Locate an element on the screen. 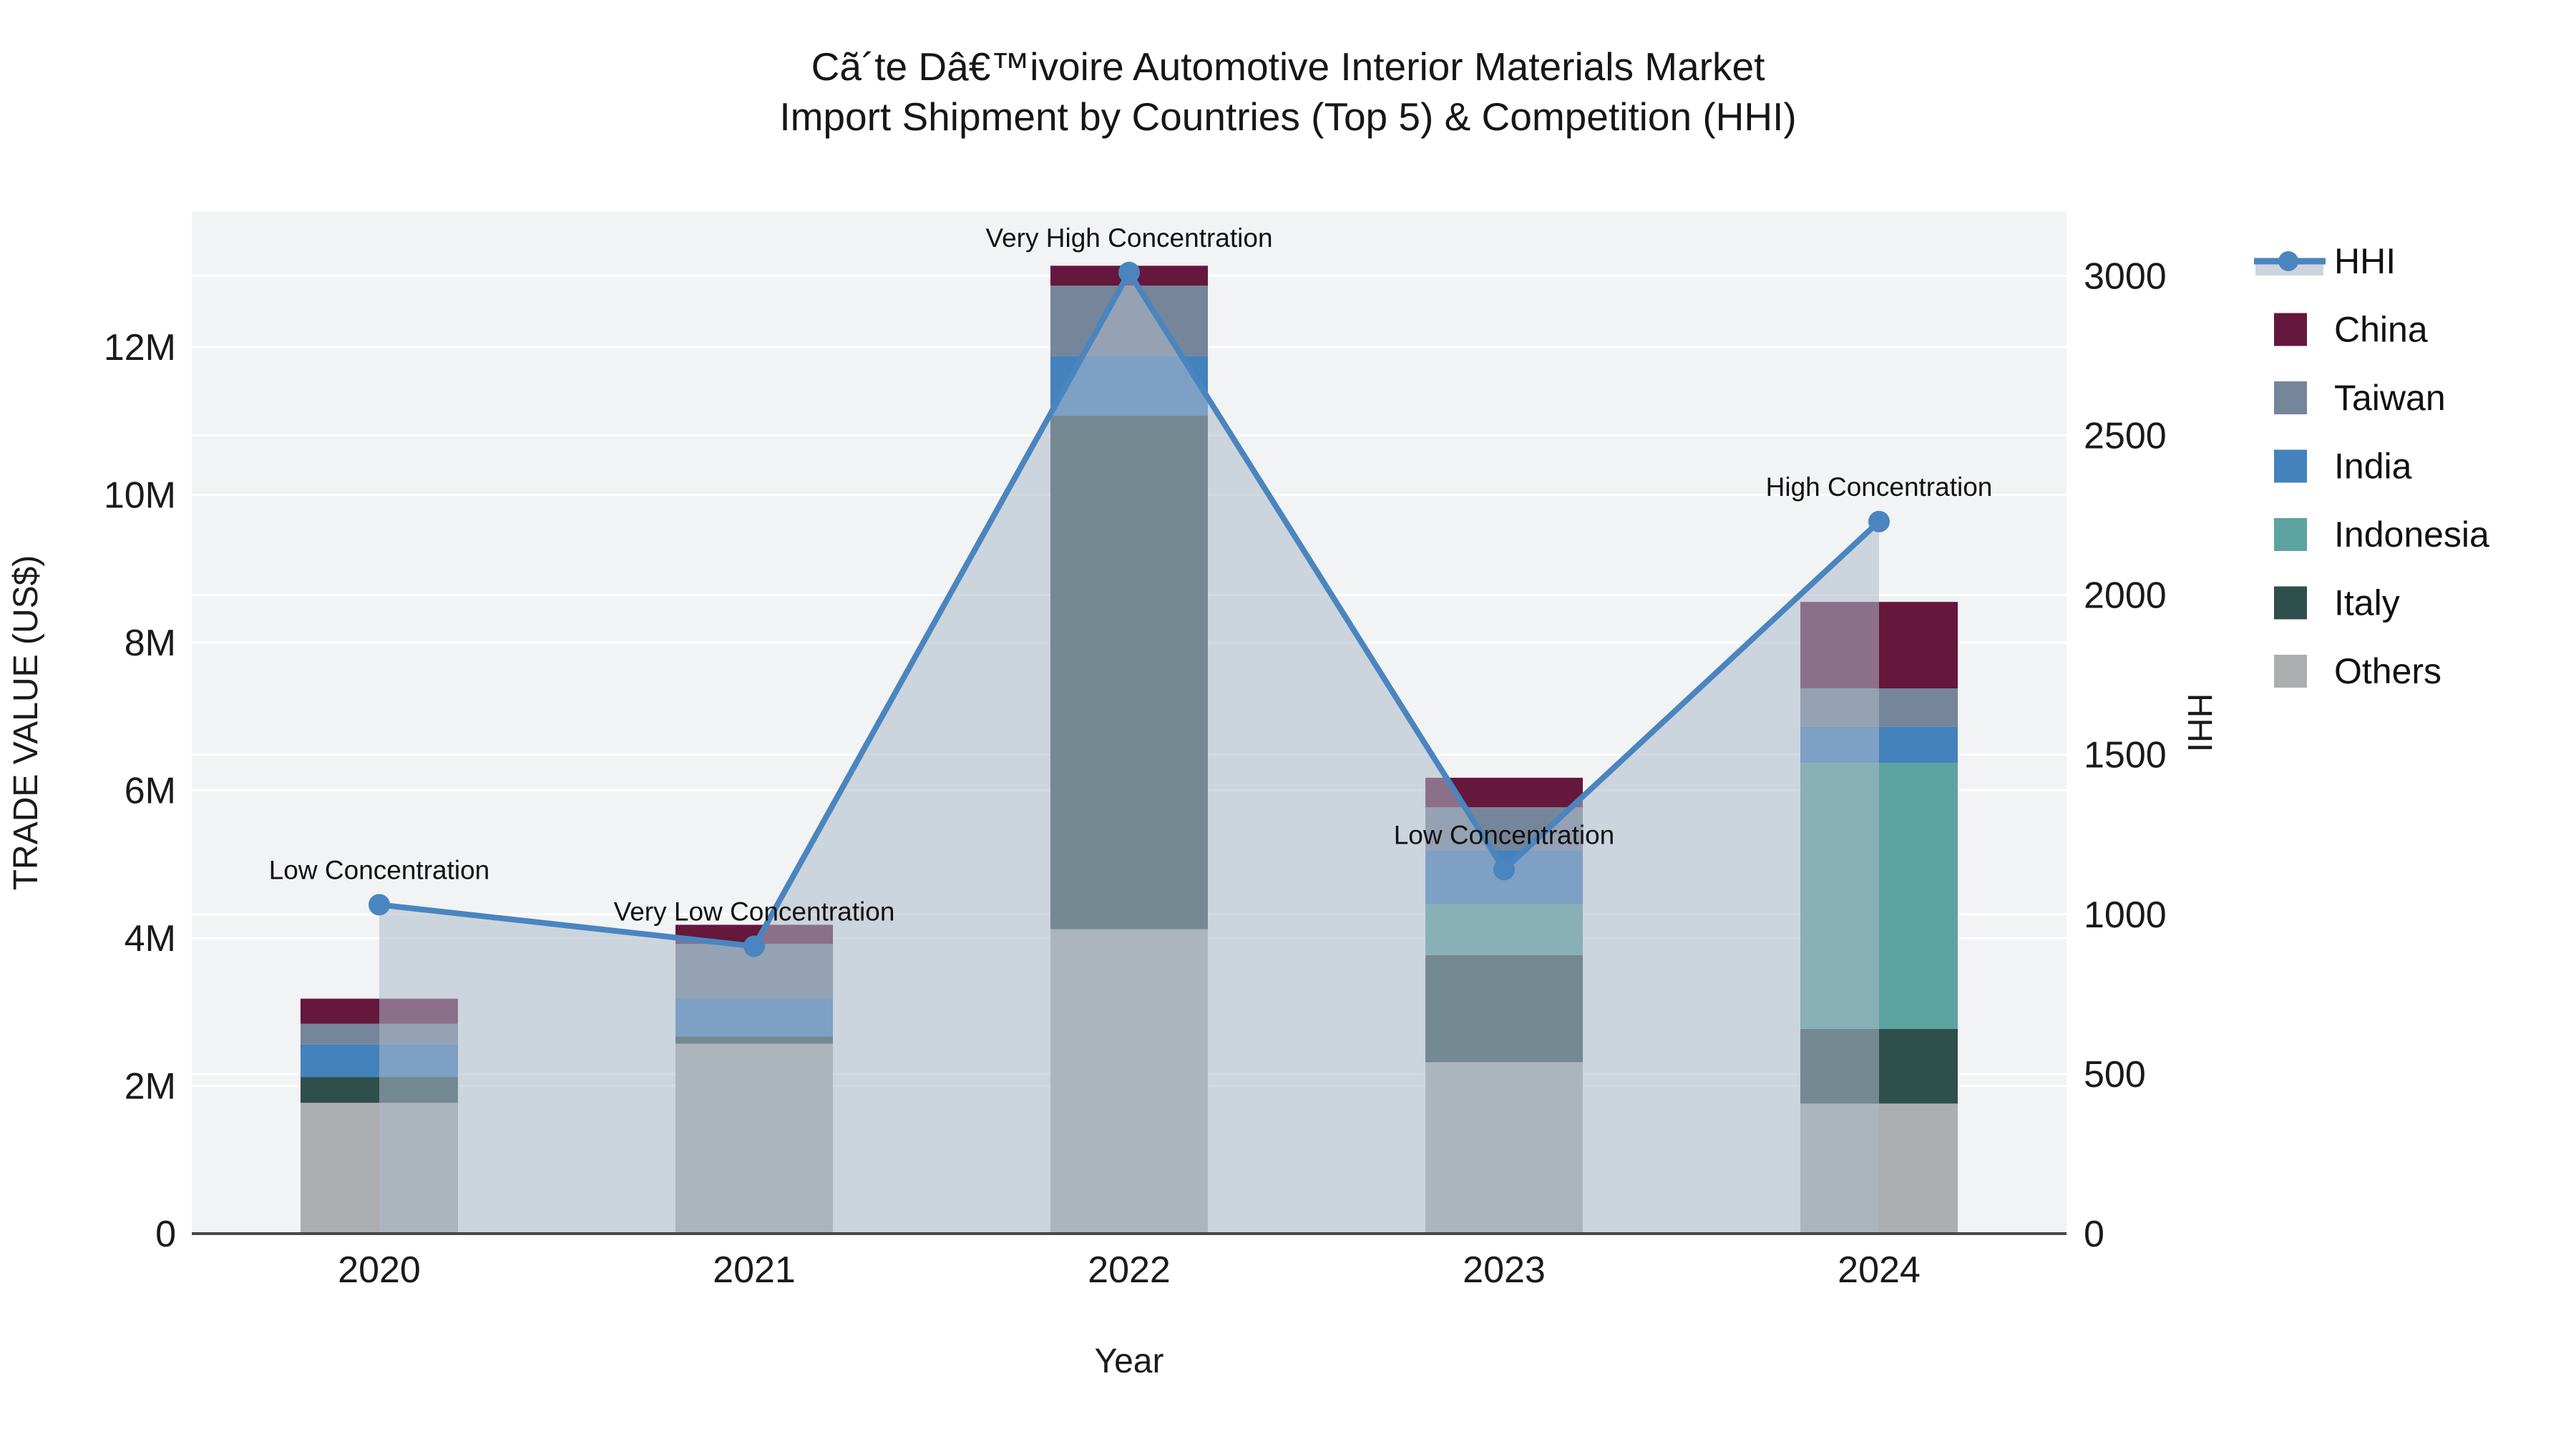  hhi-marker-2023 is located at coordinates (1504, 870).